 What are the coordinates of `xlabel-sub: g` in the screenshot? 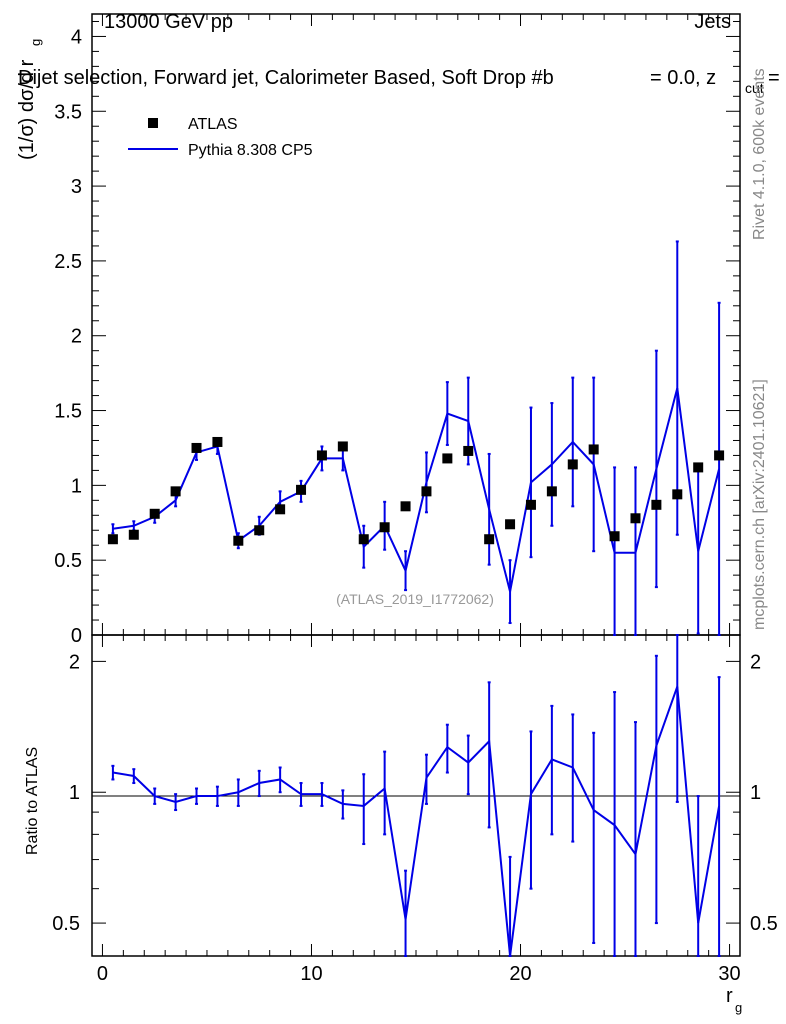 It's located at (738, 1007).